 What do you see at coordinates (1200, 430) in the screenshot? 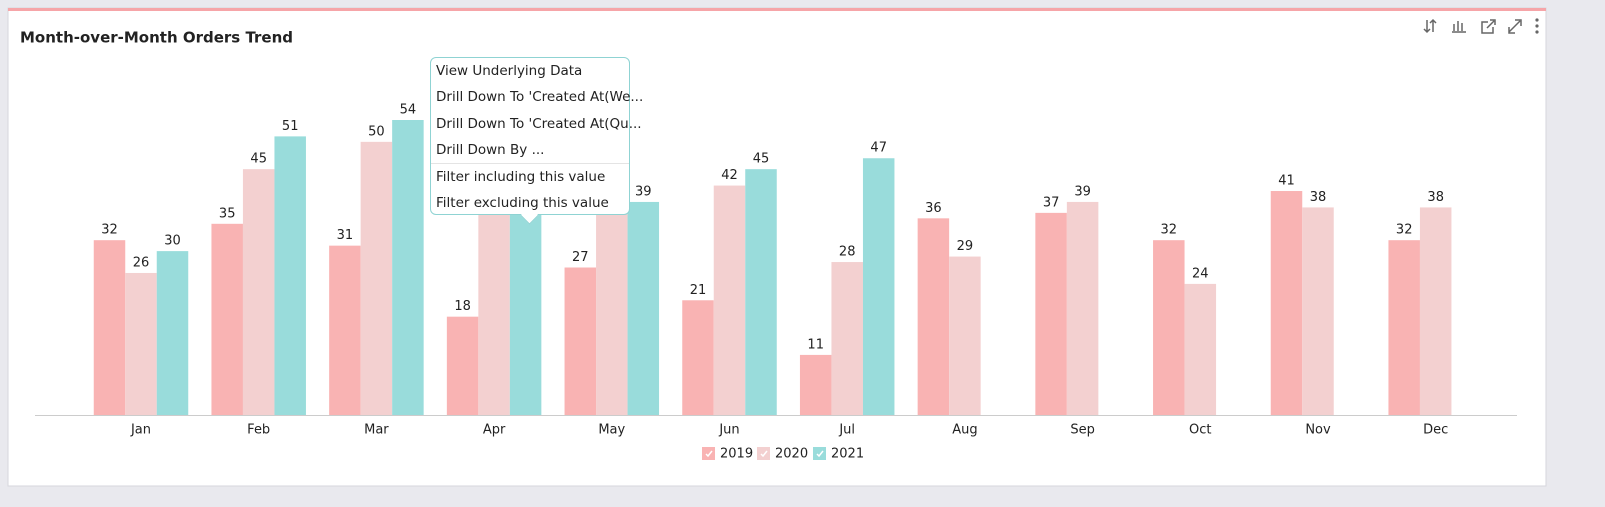
I see `x-tick-label: Oct` at bounding box center [1200, 430].